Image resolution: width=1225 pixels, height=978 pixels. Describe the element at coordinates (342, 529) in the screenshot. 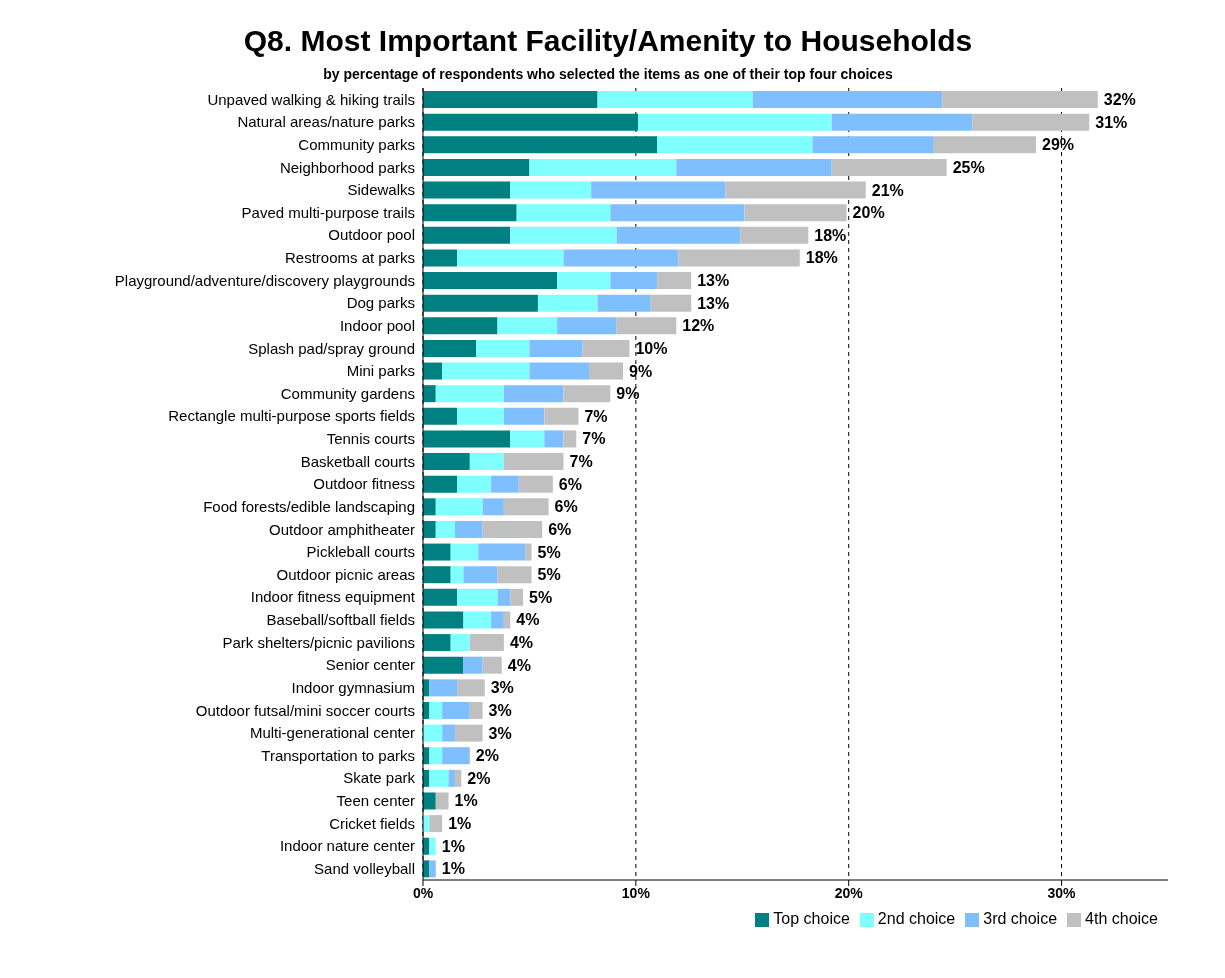

I see `y-tick-label: Outdoor amphitheater` at that location.